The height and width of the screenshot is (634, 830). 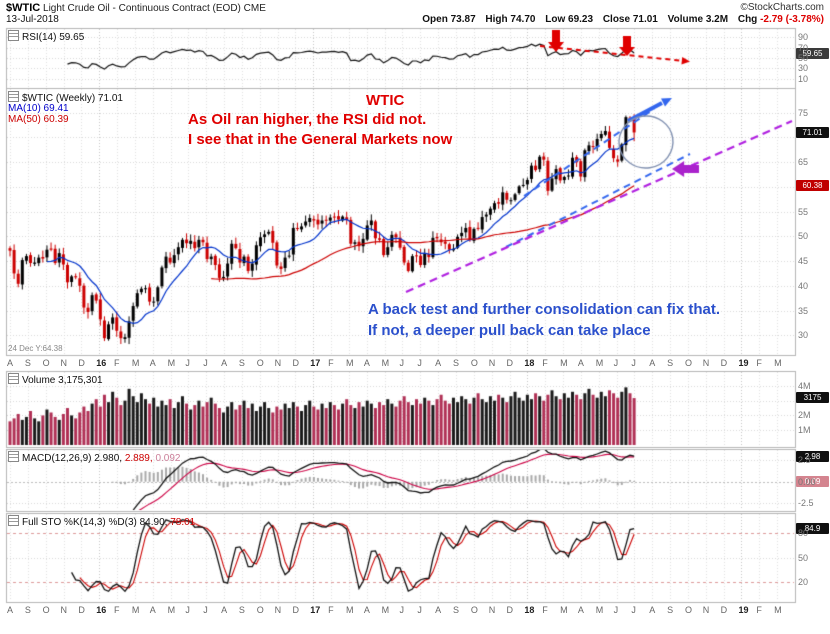 What do you see at coordinates (782, 7) in the screenshot?
I see `copyright-label: ©StockCharts.com` at bounding box center [782, 7].